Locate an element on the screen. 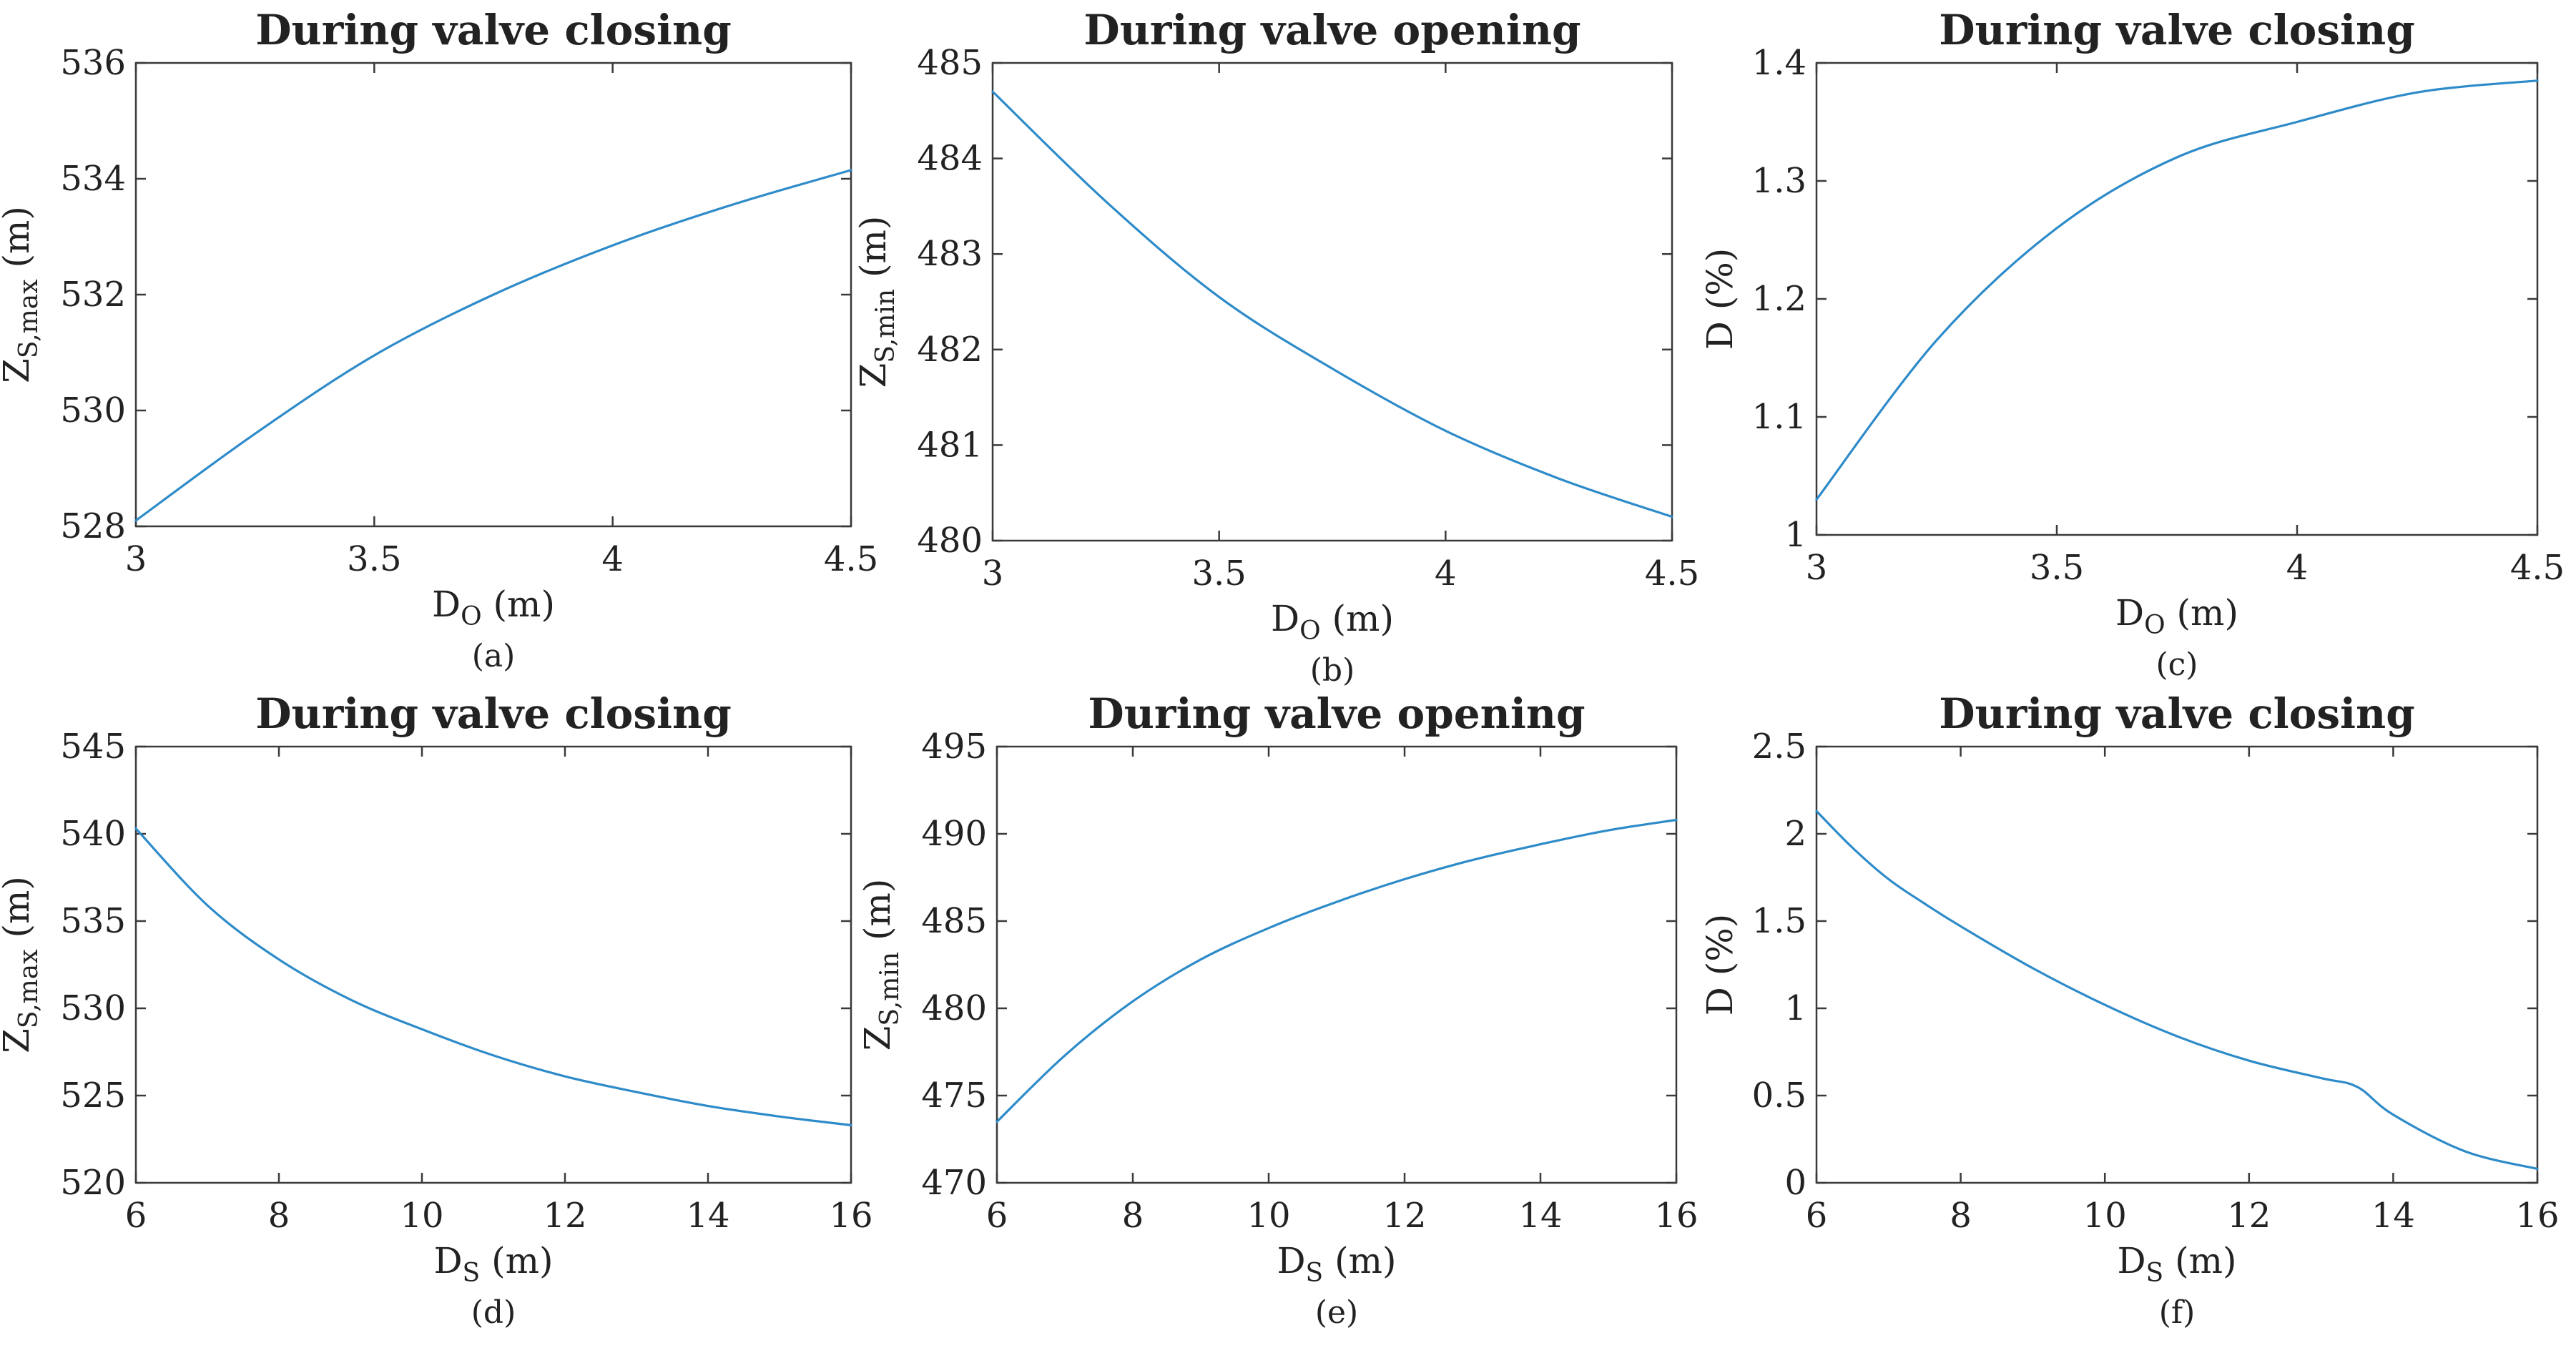 Image resolution: width=2576 pixels, height=1348 pixels. y-tick-label: 470 is located at coordinates (954, 1183).